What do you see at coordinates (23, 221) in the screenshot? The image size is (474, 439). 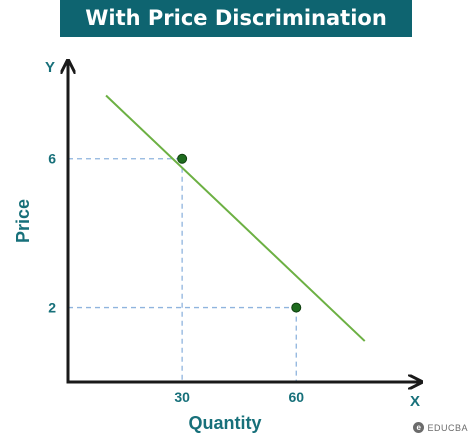 I see `y-axis-label: Price` at bounding box center [23, 221].